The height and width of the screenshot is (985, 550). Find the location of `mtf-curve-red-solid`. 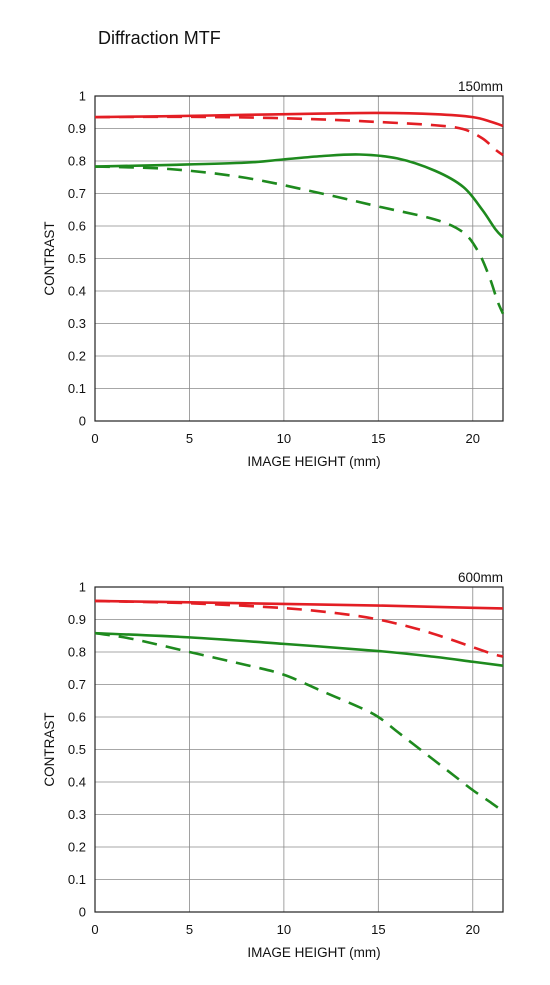

mtf-curve-red-solid is located at coordinates (299, 119).